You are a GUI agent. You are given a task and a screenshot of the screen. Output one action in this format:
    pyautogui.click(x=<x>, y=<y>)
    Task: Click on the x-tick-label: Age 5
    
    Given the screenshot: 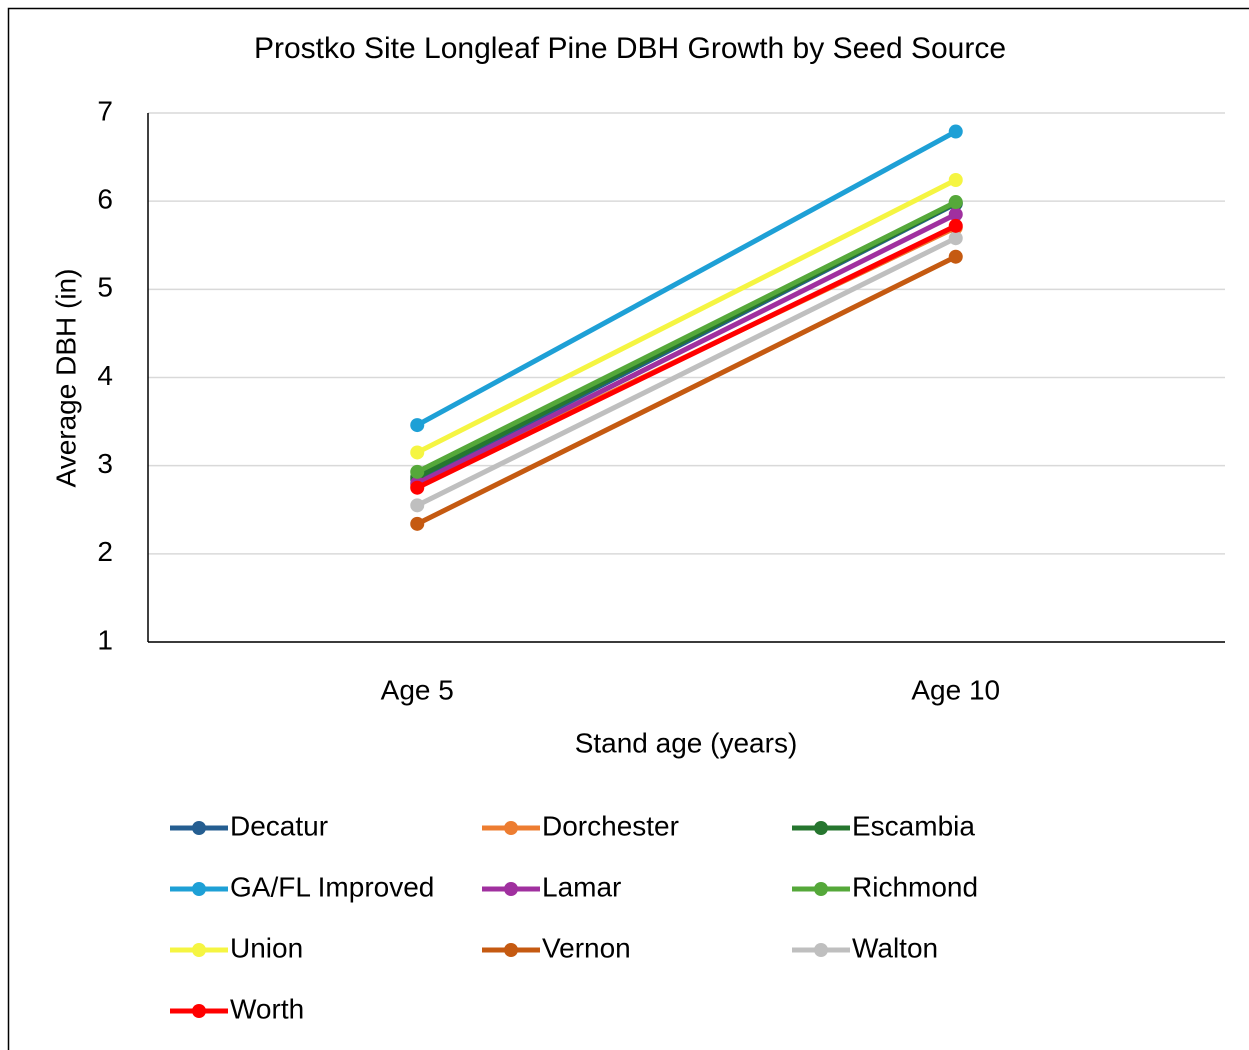 What is the action you would take?
    pyautogui.click(x=417, y=689)
    